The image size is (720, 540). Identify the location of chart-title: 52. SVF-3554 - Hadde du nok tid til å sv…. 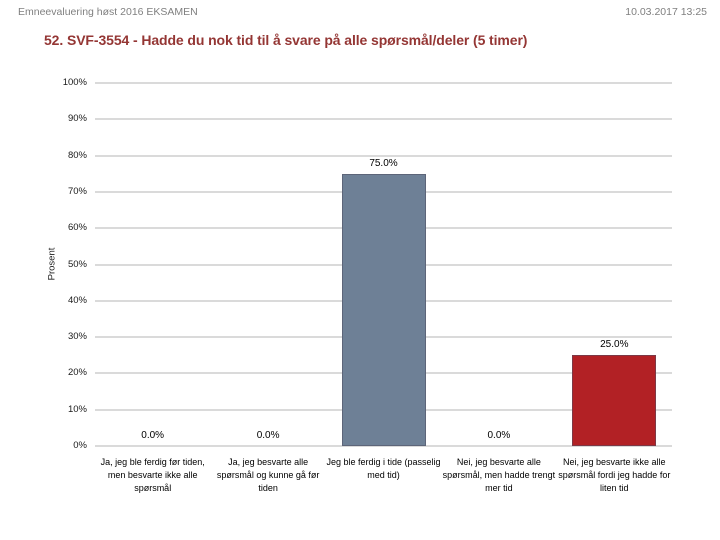
(286, 40).